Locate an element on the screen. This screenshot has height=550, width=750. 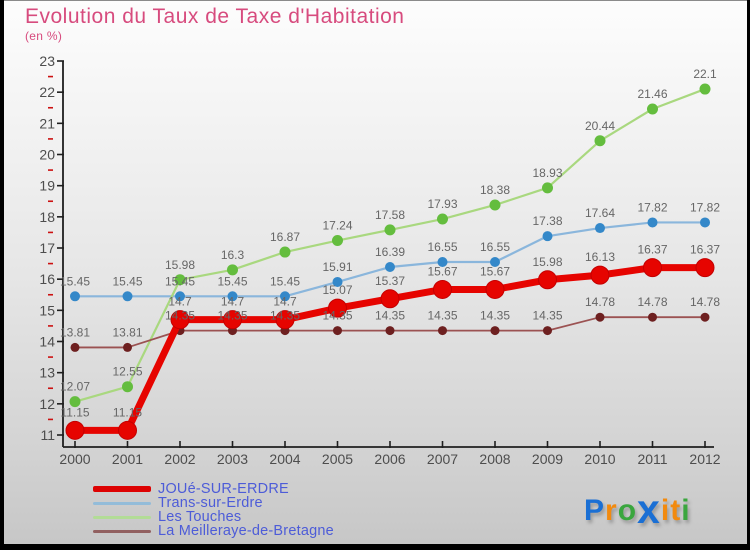
x-tick-label: 2012 is located at coordinates (704, 459).